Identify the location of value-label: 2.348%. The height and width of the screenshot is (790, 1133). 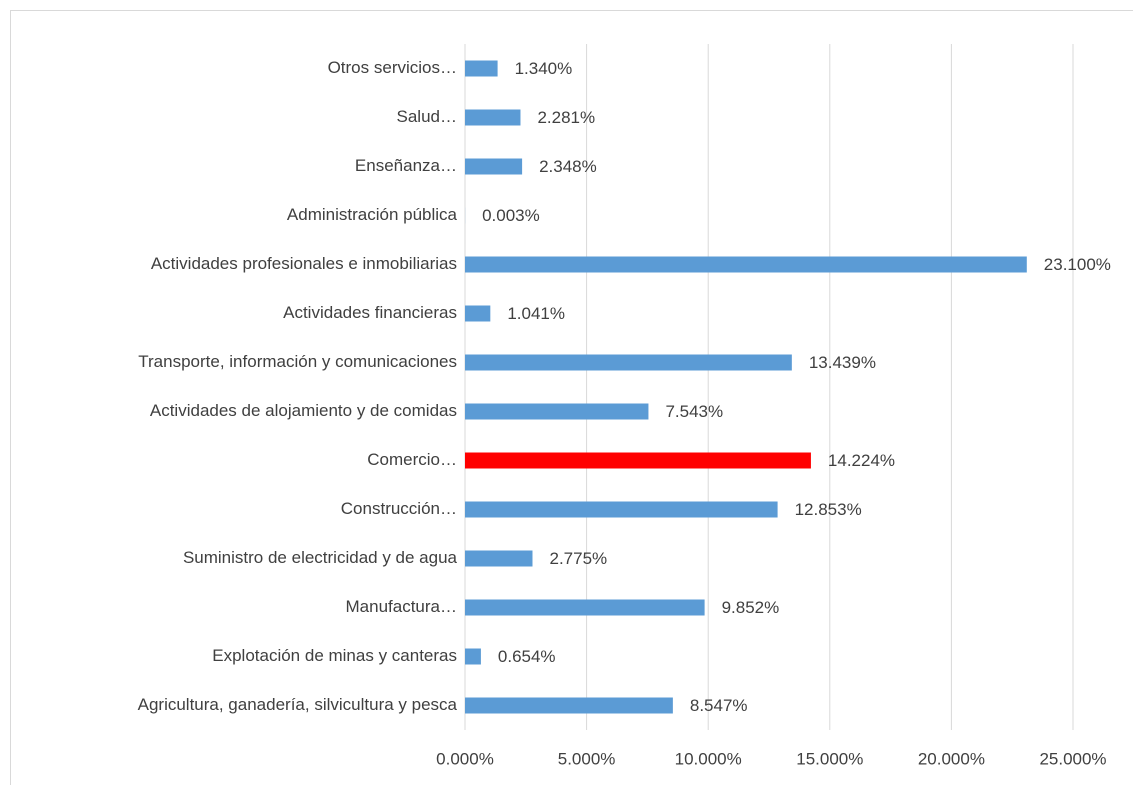
(568, 166).